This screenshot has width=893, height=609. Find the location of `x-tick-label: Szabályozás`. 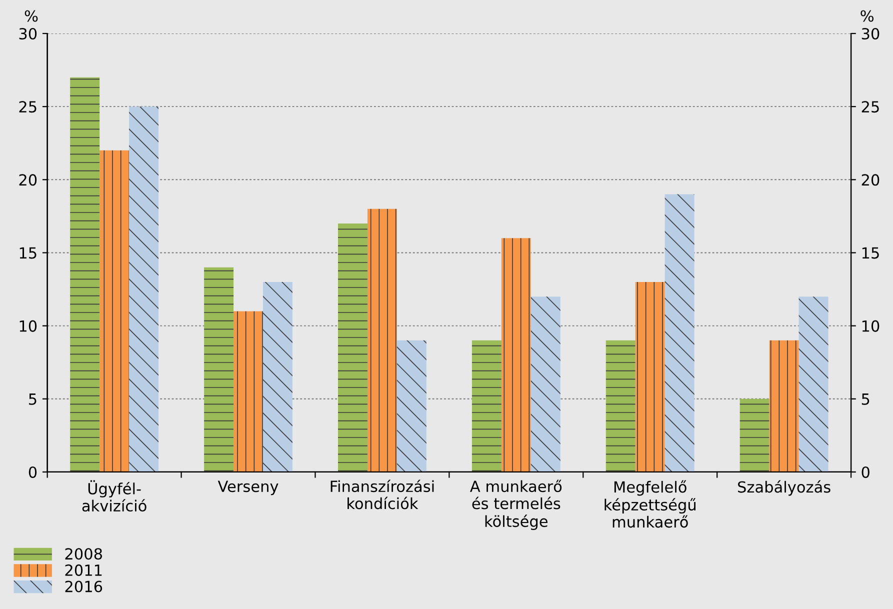

x-tick-label: Szabályozás is located at coordinates (784, 488).